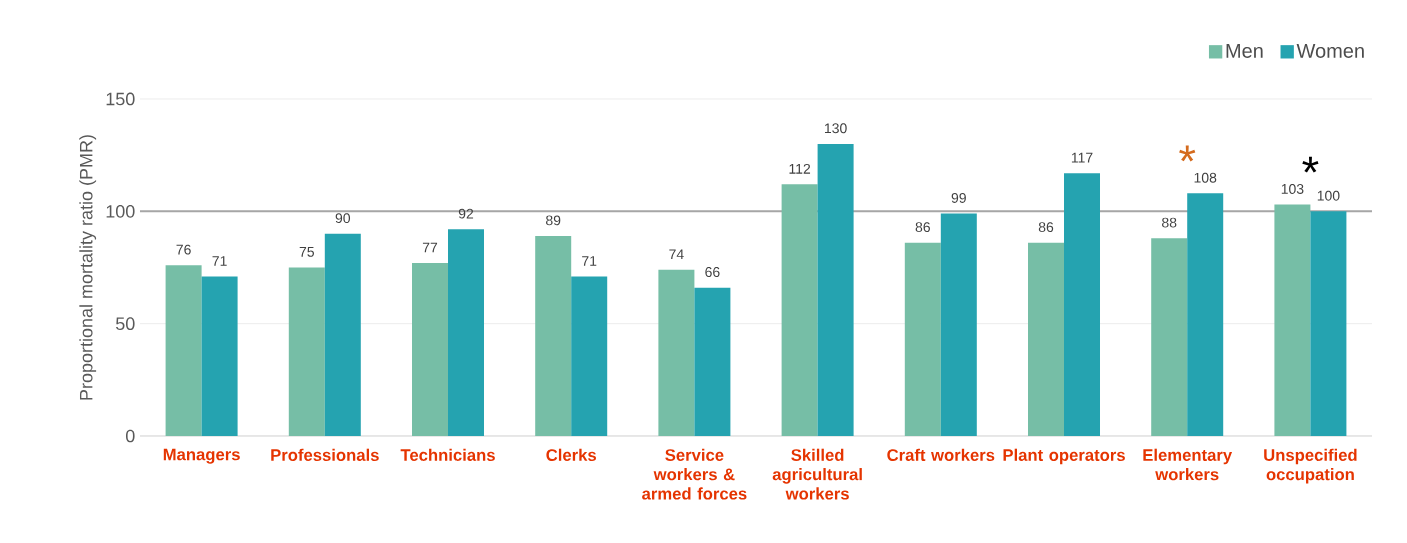 This screenshot has height=543, width=1407. What do you see at coordinates (1330, 50) in the screenshot?
I see `legend-label: Women` at bounding box center [1330, 50].